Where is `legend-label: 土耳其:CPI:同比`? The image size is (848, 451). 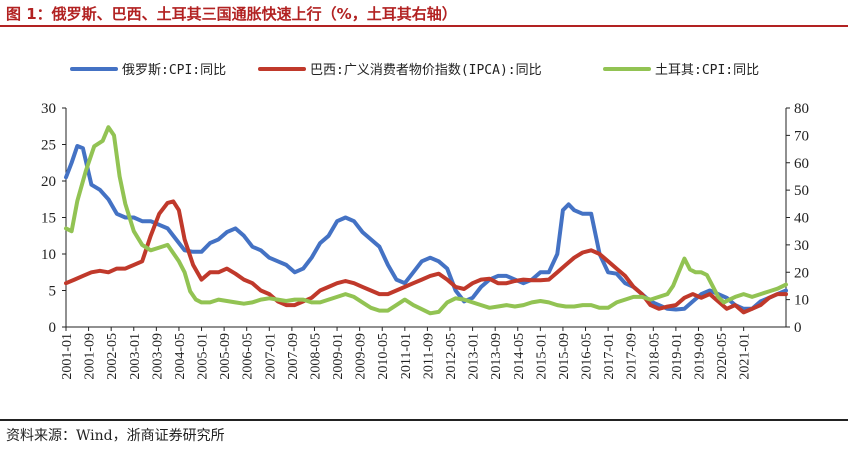 legend-label: 土耳其:CPI:同比 is located at coordinates (707, 70).